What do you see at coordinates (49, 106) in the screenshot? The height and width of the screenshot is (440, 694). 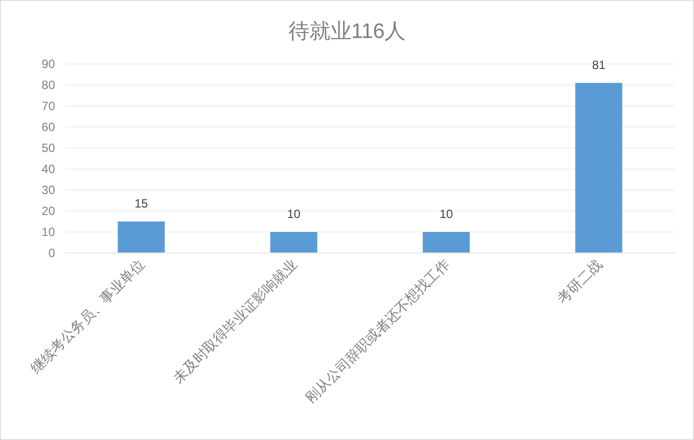 I see `y-tick-label: 70` at bounding box center [49, 106].